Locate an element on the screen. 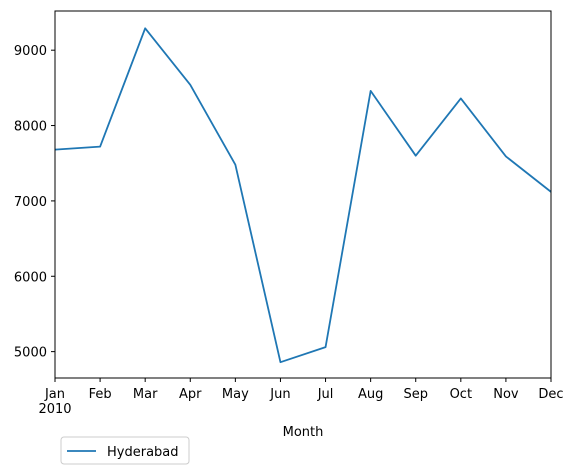  legend: Hyderabad is located at coordinates (125, 450).